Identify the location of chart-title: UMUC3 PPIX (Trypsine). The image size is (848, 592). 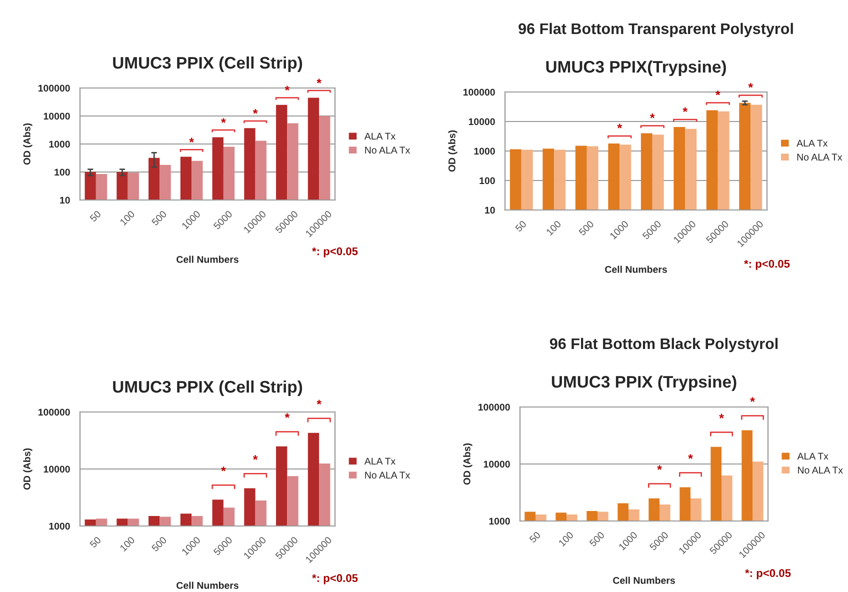
(644, 383).